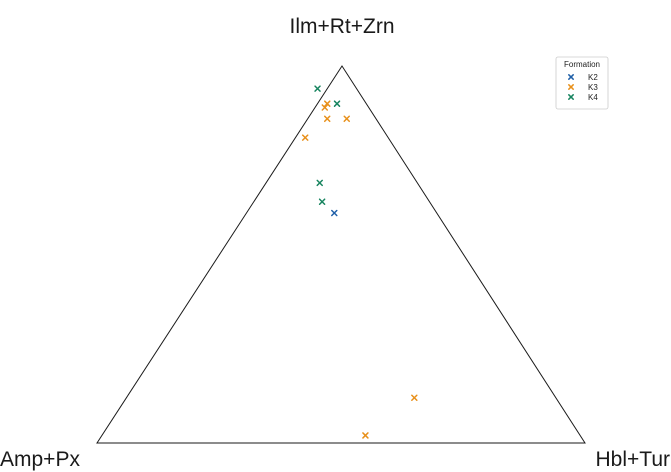 This screenshot has height=472, width=671. I want to click on legend-marker-k3, so click(571, 87).